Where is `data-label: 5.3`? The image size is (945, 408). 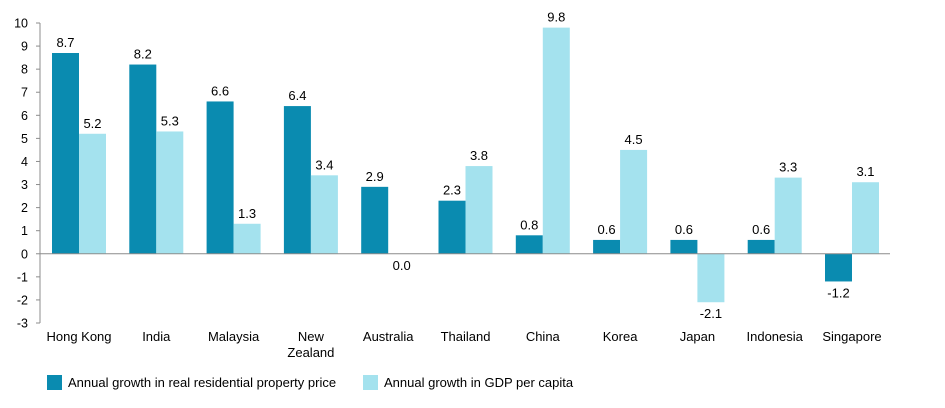 data-label: 5.3 is located at coordinates (170, 120).